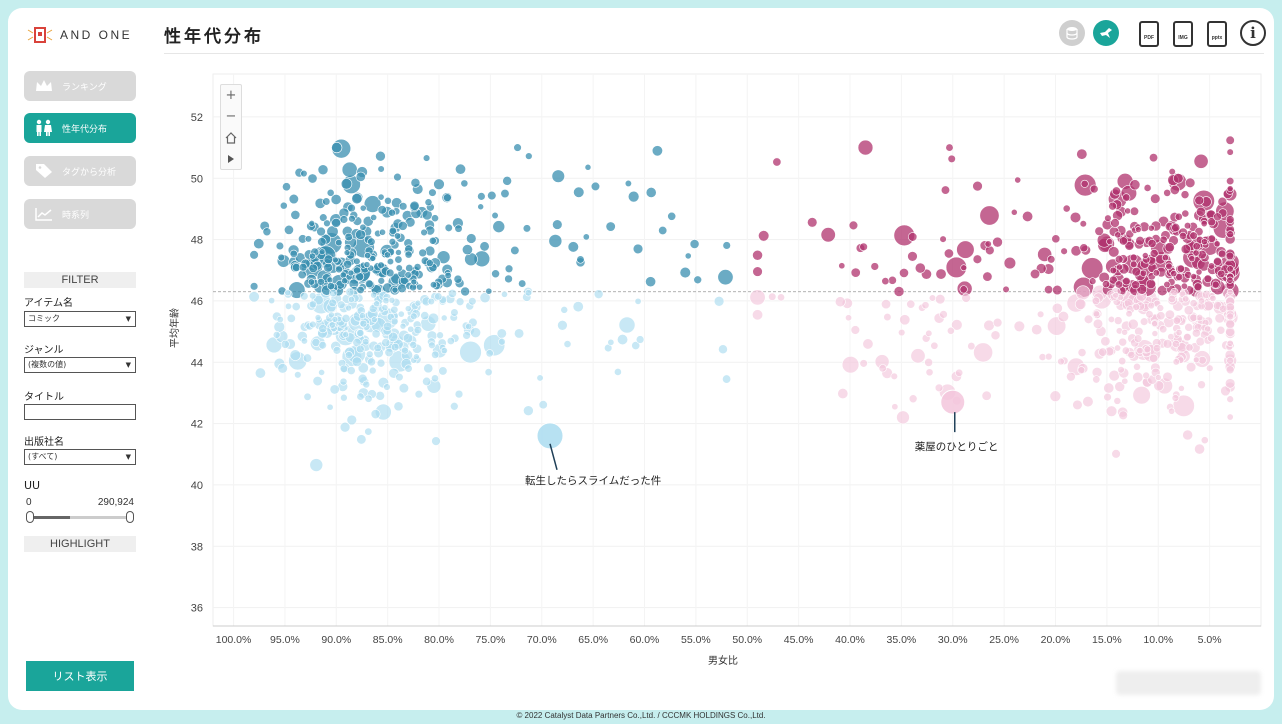 The height and width of the screenshot is (724, 1282). What do you see at coordinates (197, 547) in the screenshot?
I see `y-tick-label: 38` at bounding box center [197, 547].